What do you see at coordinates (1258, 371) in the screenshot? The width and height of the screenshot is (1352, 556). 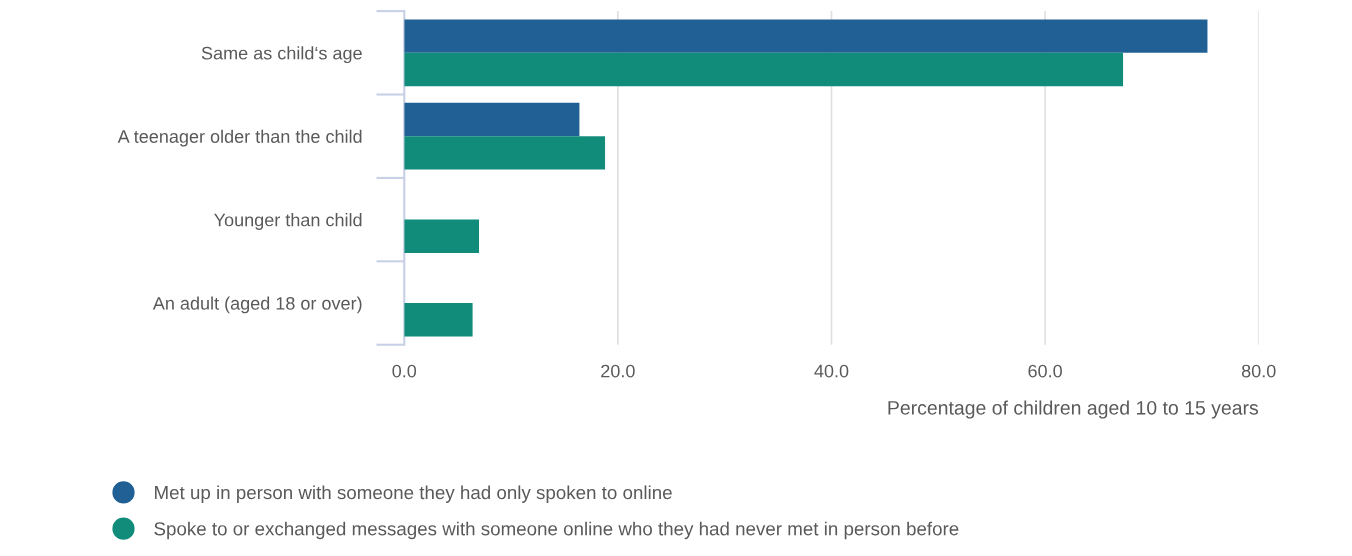 I see `x-tick-label: 80.0` at bounding box center [1258, 371].